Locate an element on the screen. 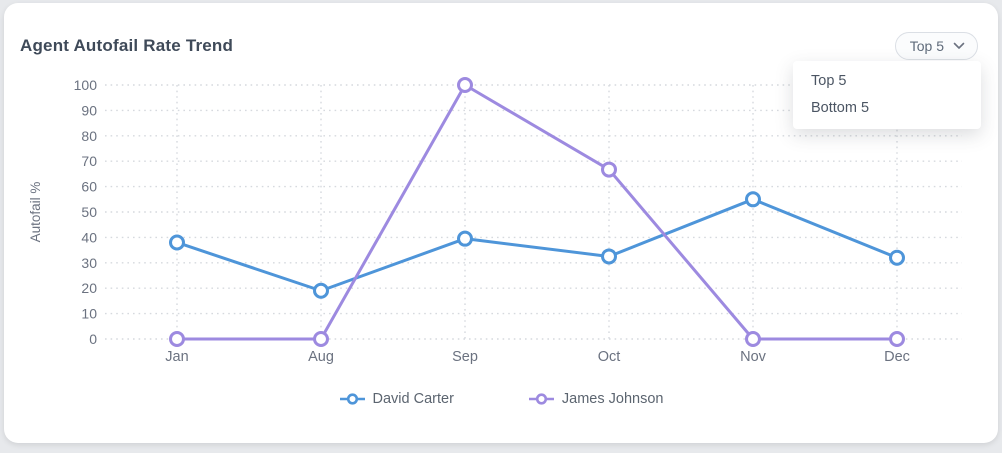  svg-text: 40 is located at coordinates (89, 237).